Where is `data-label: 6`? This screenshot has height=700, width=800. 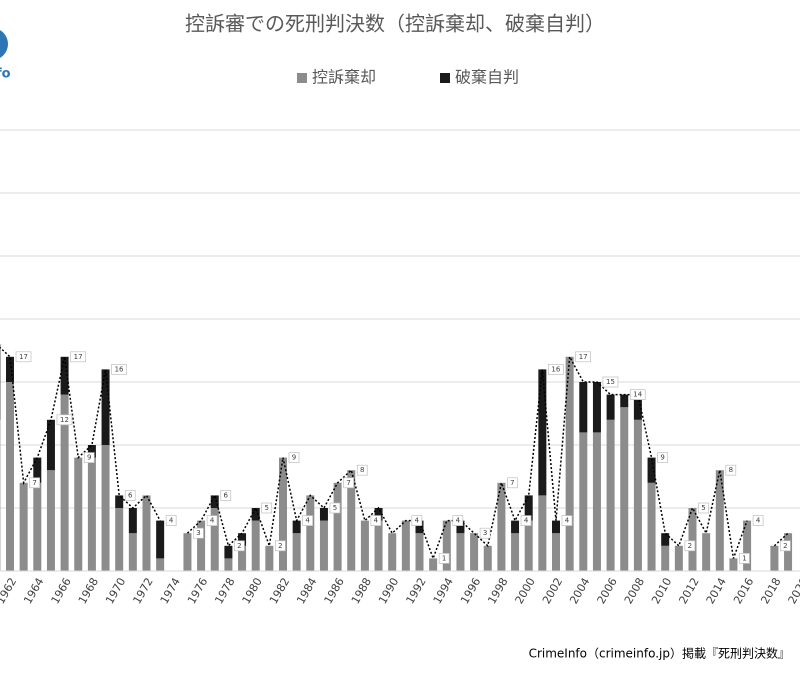
data-label: 6 is located at coordinates (130, 495).